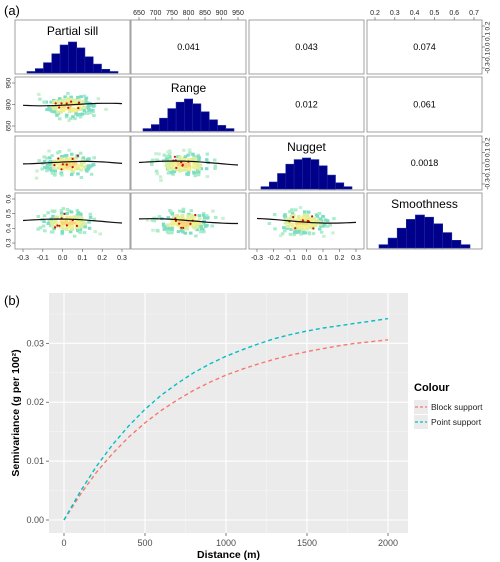  What do you see at coordinates (488, 162) in the screenshot?
I see `axis-tick-label: 0.0` at bounding box center [488, 162].